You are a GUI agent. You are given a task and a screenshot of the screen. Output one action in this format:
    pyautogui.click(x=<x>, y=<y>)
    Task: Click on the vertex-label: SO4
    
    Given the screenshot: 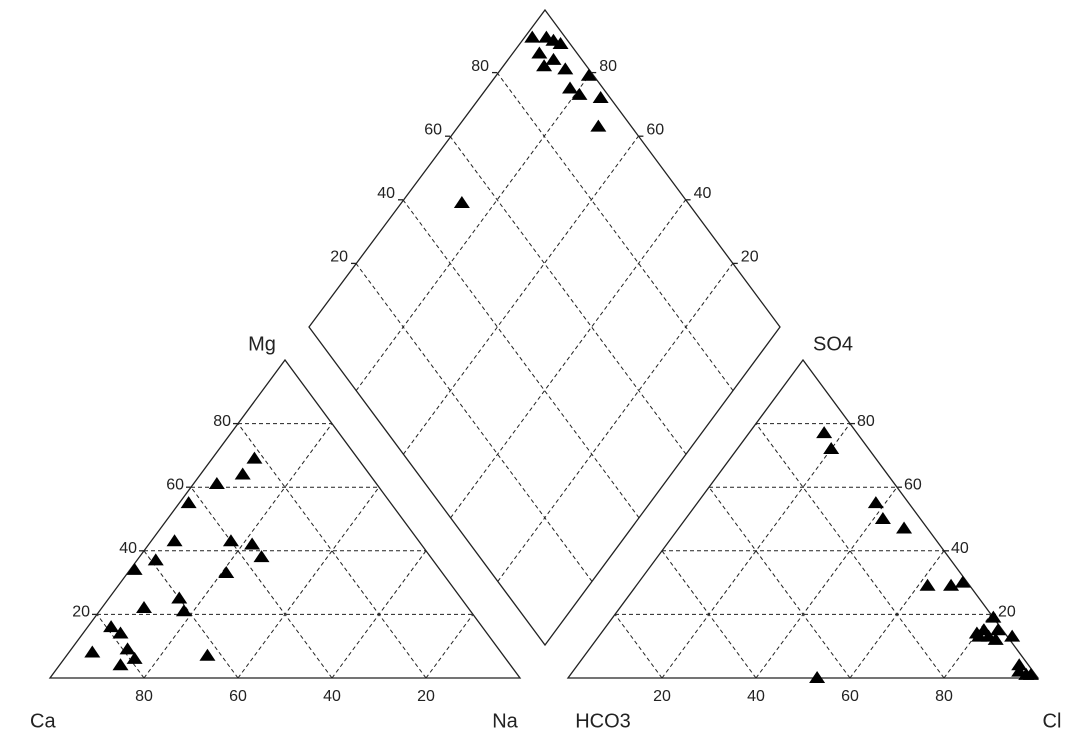 What is the action you would take?
    pyautogui.click(x=833, y=344)
    